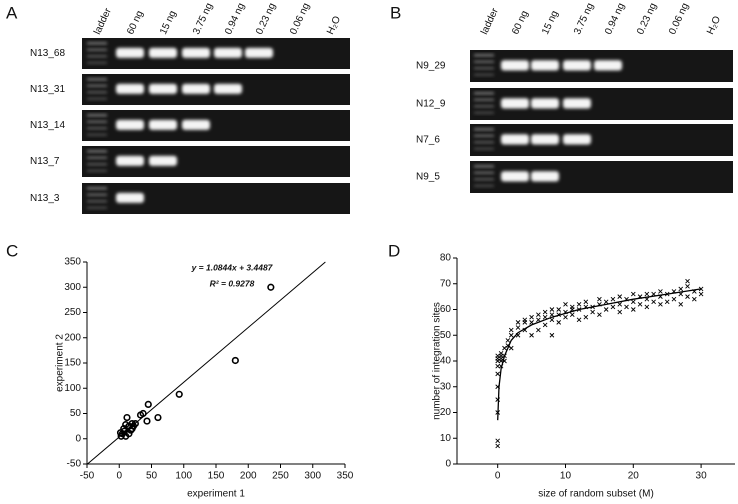 This screenshot has width=738, height=504. What do you see at coordinates (490, 21) in the screenshot?
I see `lane-label: ladder` at bounding box center [490, 21].